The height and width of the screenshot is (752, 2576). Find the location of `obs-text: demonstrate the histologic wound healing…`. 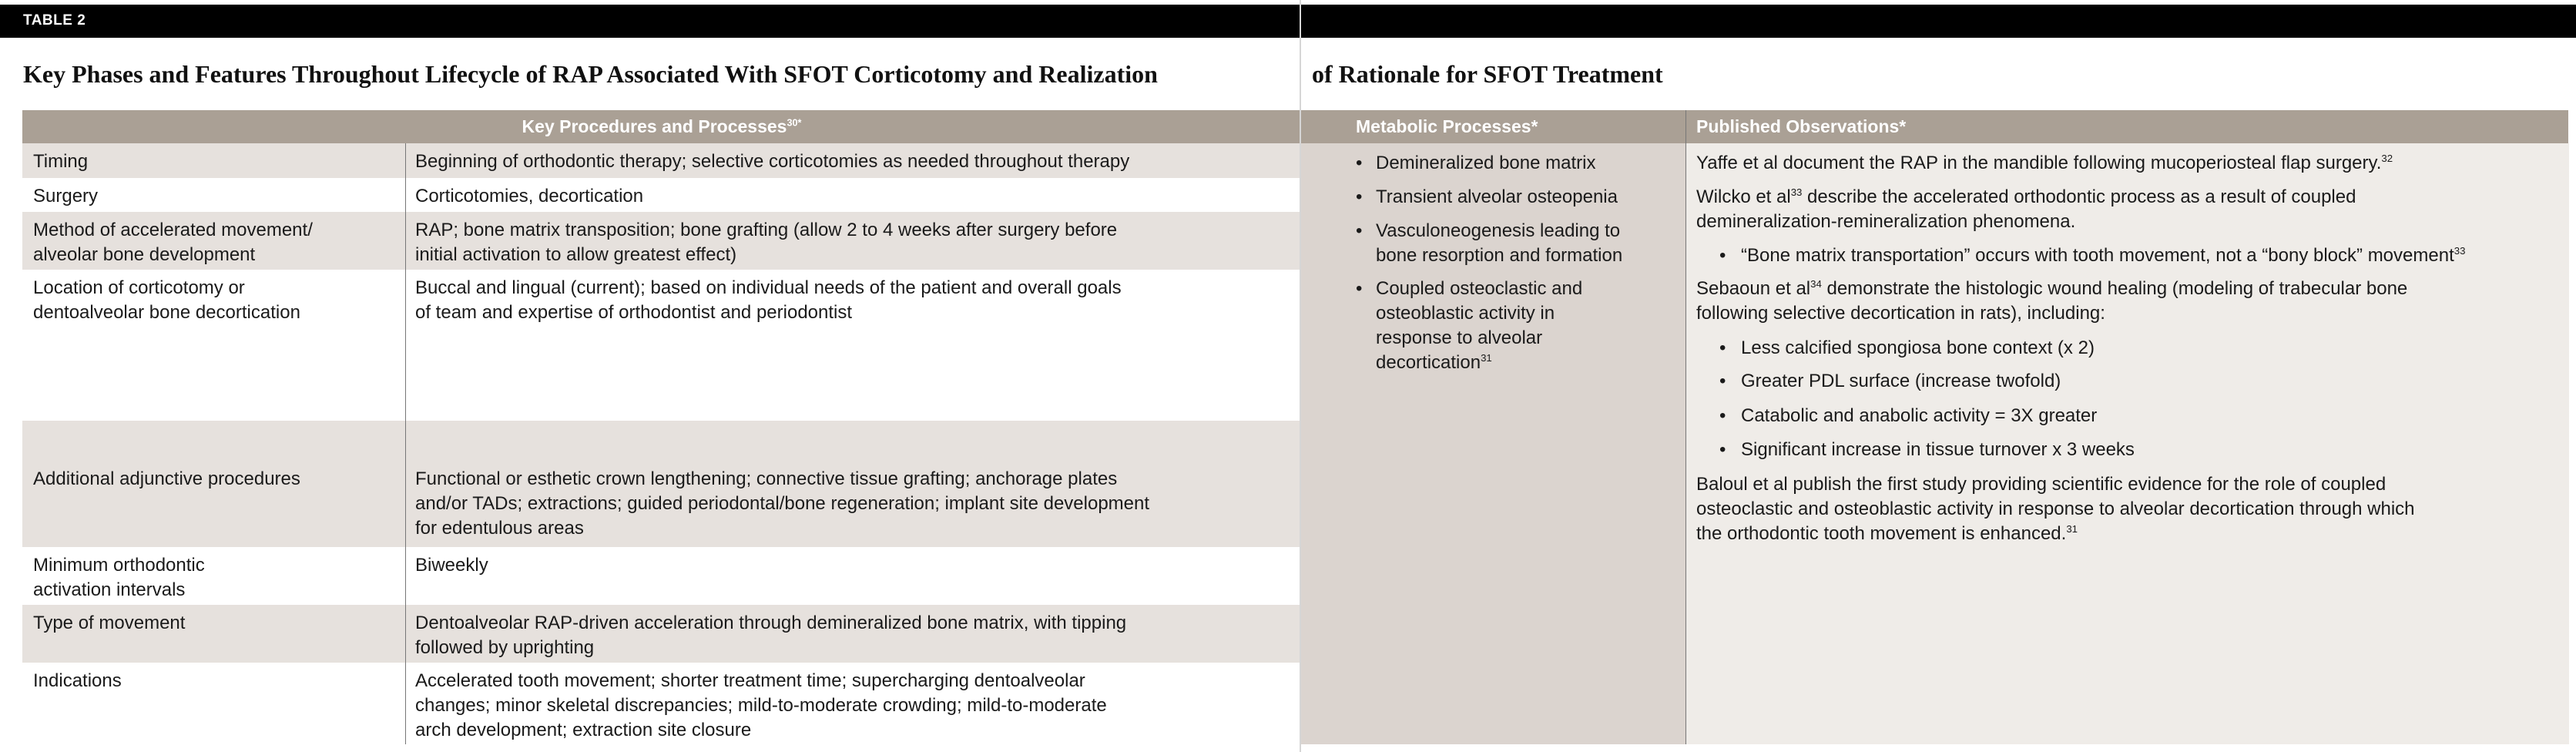

obs-text: demonstrate the histologic wound healing… is located at coordinates (2052, 301).